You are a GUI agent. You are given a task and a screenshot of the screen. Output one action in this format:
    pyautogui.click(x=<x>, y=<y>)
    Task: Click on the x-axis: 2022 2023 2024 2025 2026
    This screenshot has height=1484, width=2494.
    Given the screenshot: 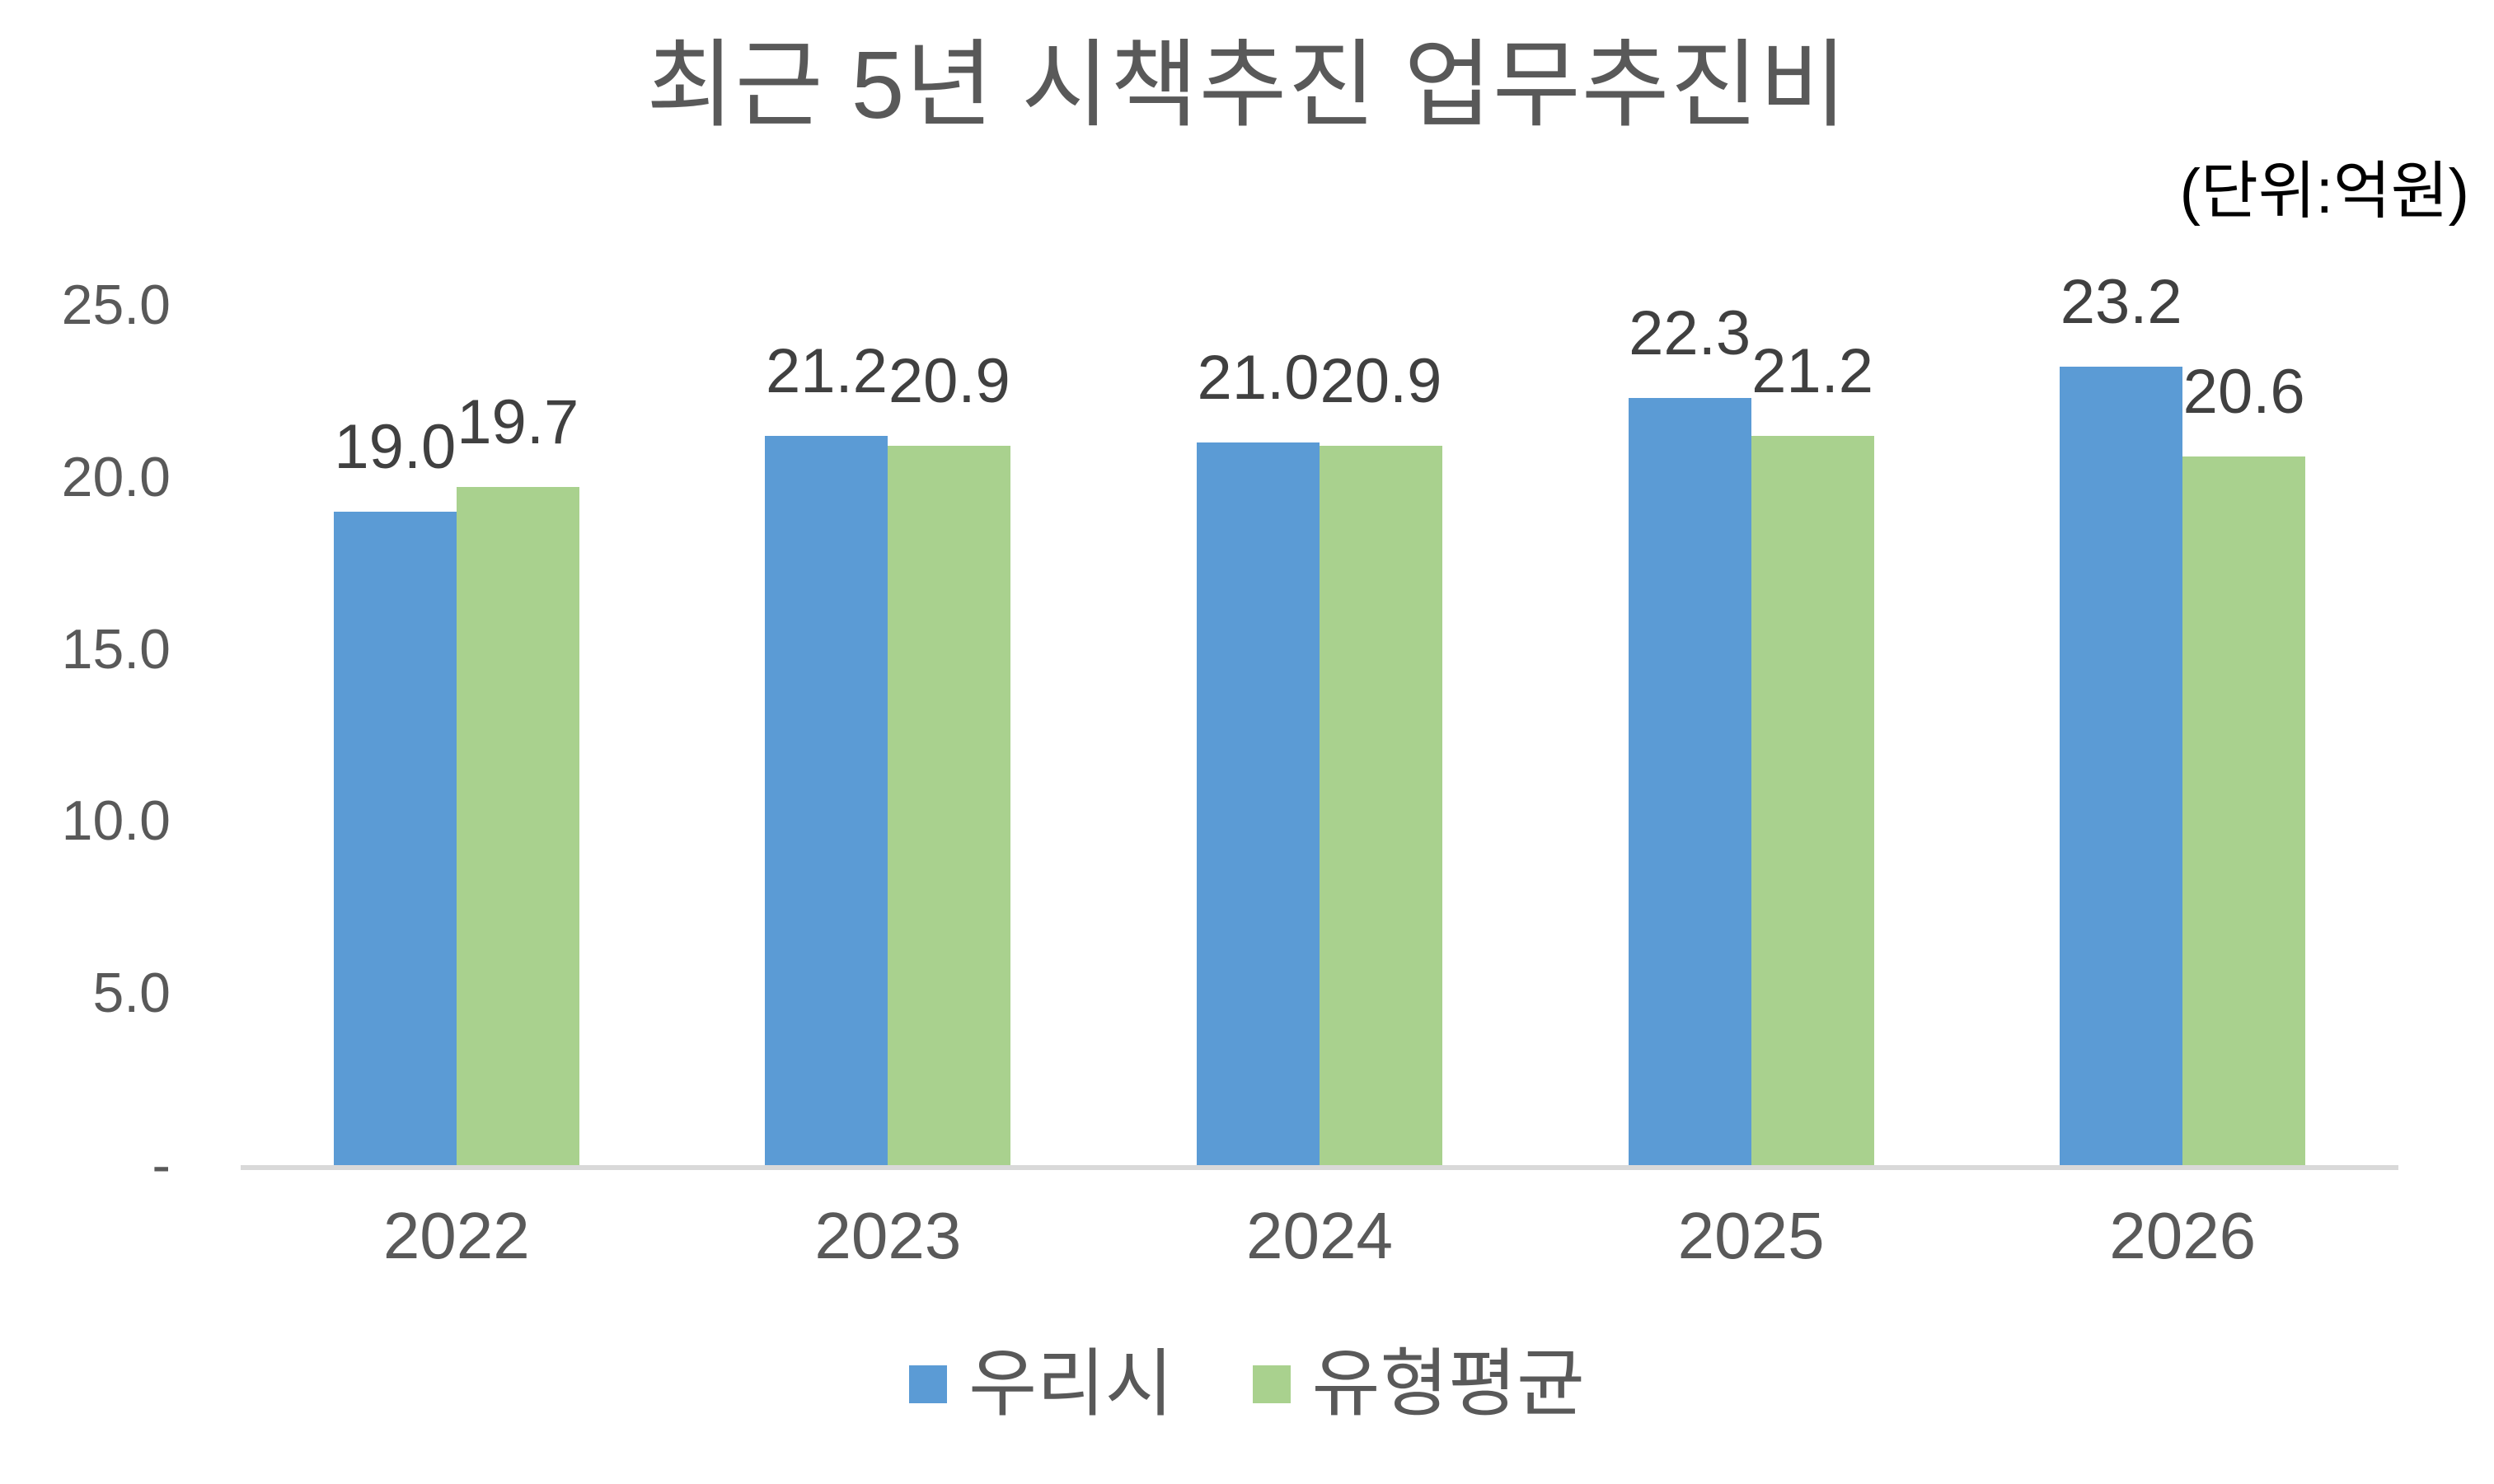 What is the action you would take?
    pyautogui.click(x=1320, y=1236)
    